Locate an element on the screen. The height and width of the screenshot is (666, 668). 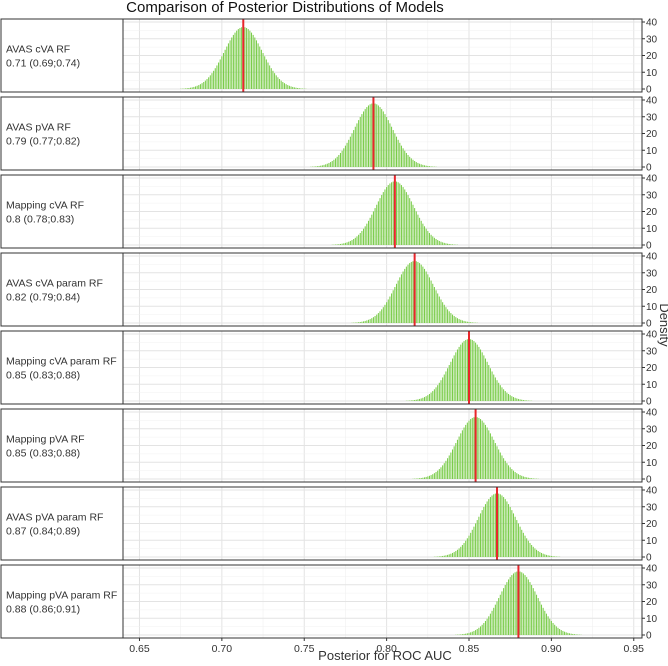
facet-summary: 0.8 (0.78;0.83) is located at coordinates (40, 220).